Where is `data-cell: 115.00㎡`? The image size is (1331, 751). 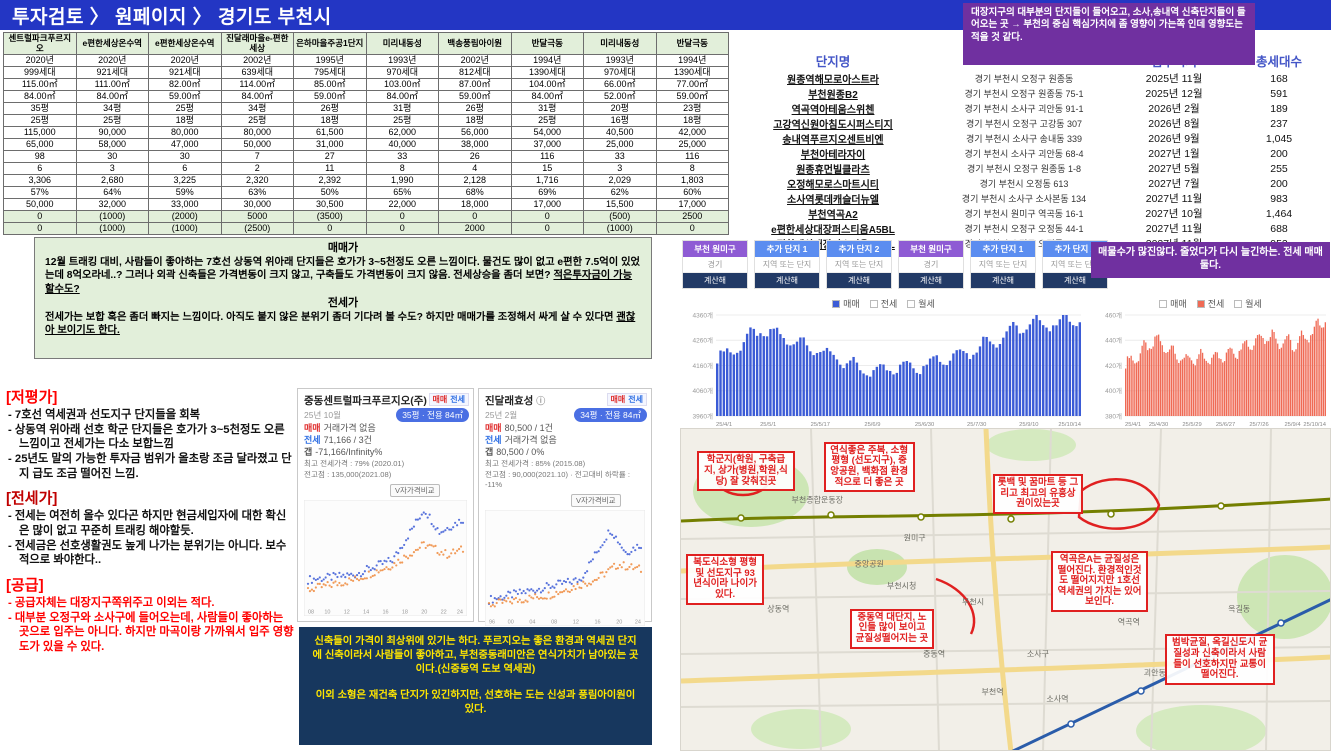
data-cell: 115.00㎡ is located at coordinates (40, 84).